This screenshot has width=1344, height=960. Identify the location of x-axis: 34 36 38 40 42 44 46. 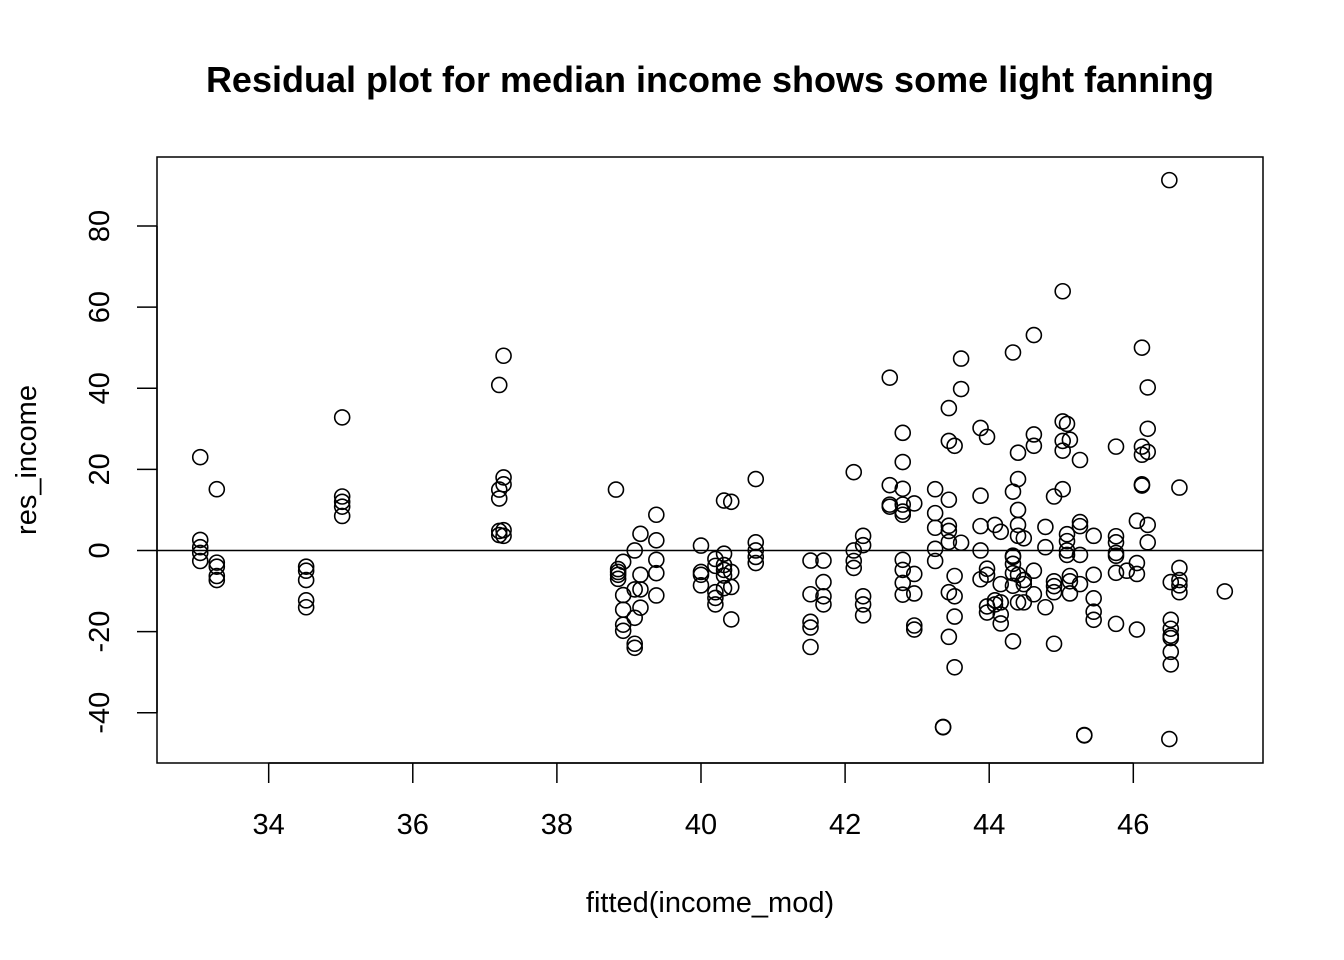
(701, 801).